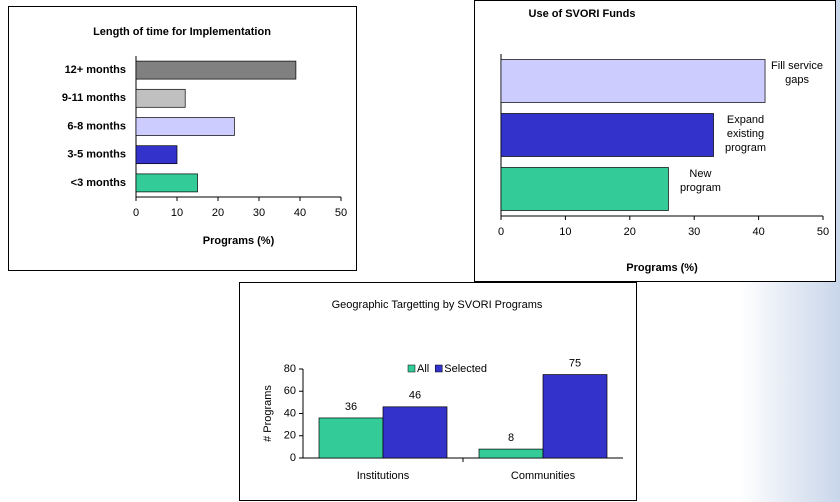 The image size is (840, 502). I want to click on bar-label-box: Fill service gaps, so click(797, 73).